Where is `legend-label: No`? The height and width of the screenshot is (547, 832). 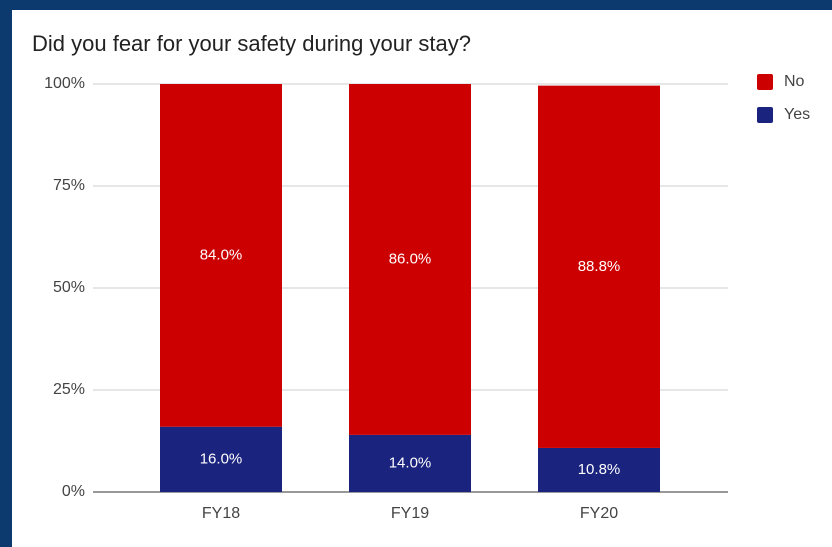
legend-label: No is located at coordinates (794, 81).